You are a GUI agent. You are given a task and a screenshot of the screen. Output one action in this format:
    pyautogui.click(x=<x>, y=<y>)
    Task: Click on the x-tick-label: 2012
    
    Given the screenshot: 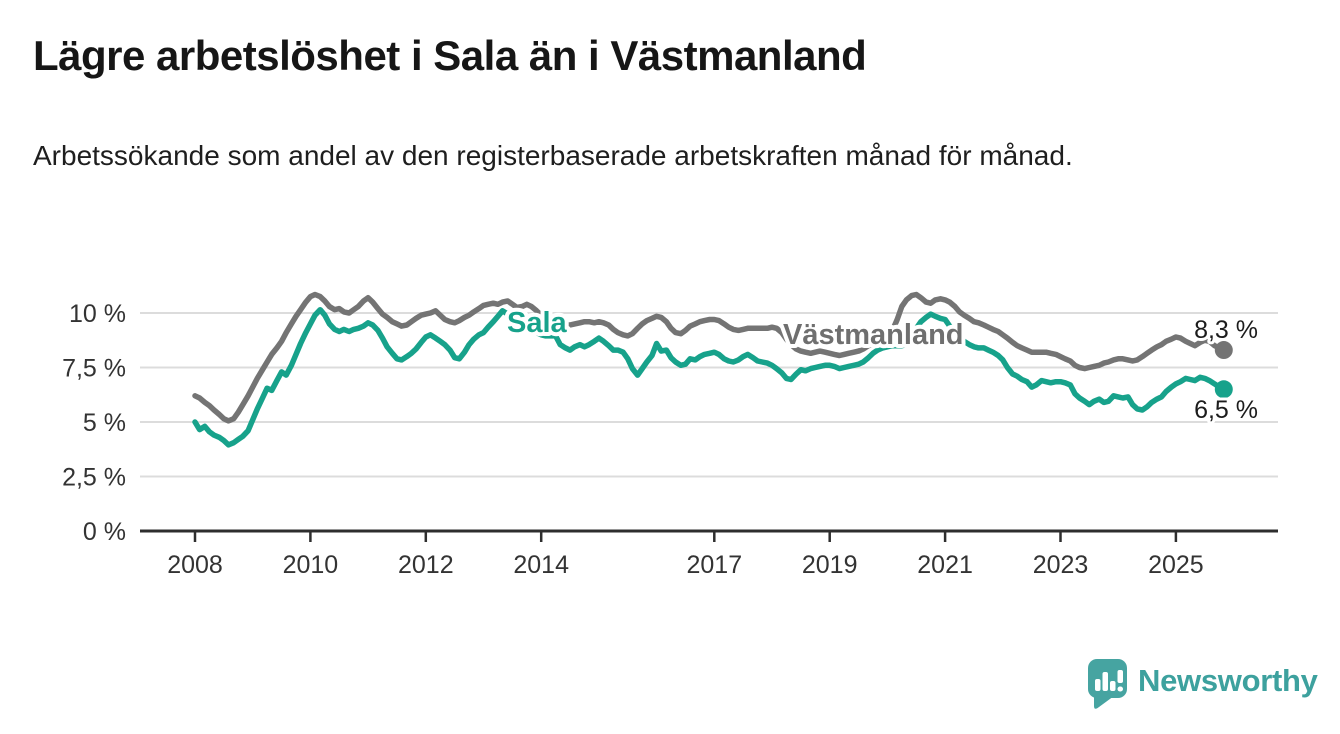 What is the action you would take?
    pyautogui.click(x=426, y=565)
    